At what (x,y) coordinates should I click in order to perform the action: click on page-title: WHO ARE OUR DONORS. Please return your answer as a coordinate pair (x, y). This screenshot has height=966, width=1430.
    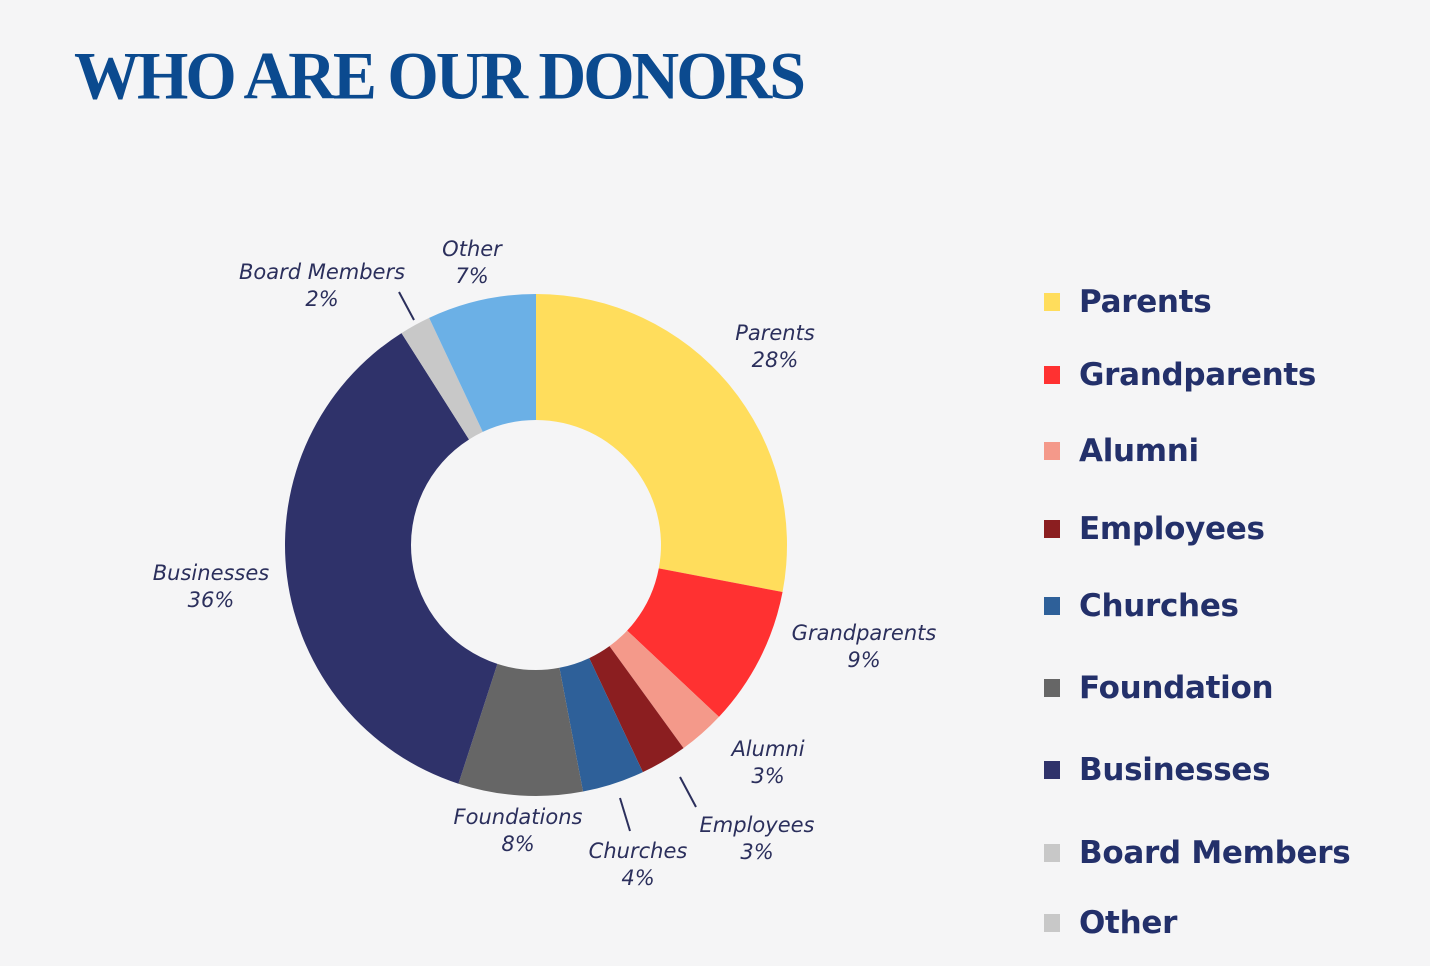
    Looking at the image, I should click on (440, 76).